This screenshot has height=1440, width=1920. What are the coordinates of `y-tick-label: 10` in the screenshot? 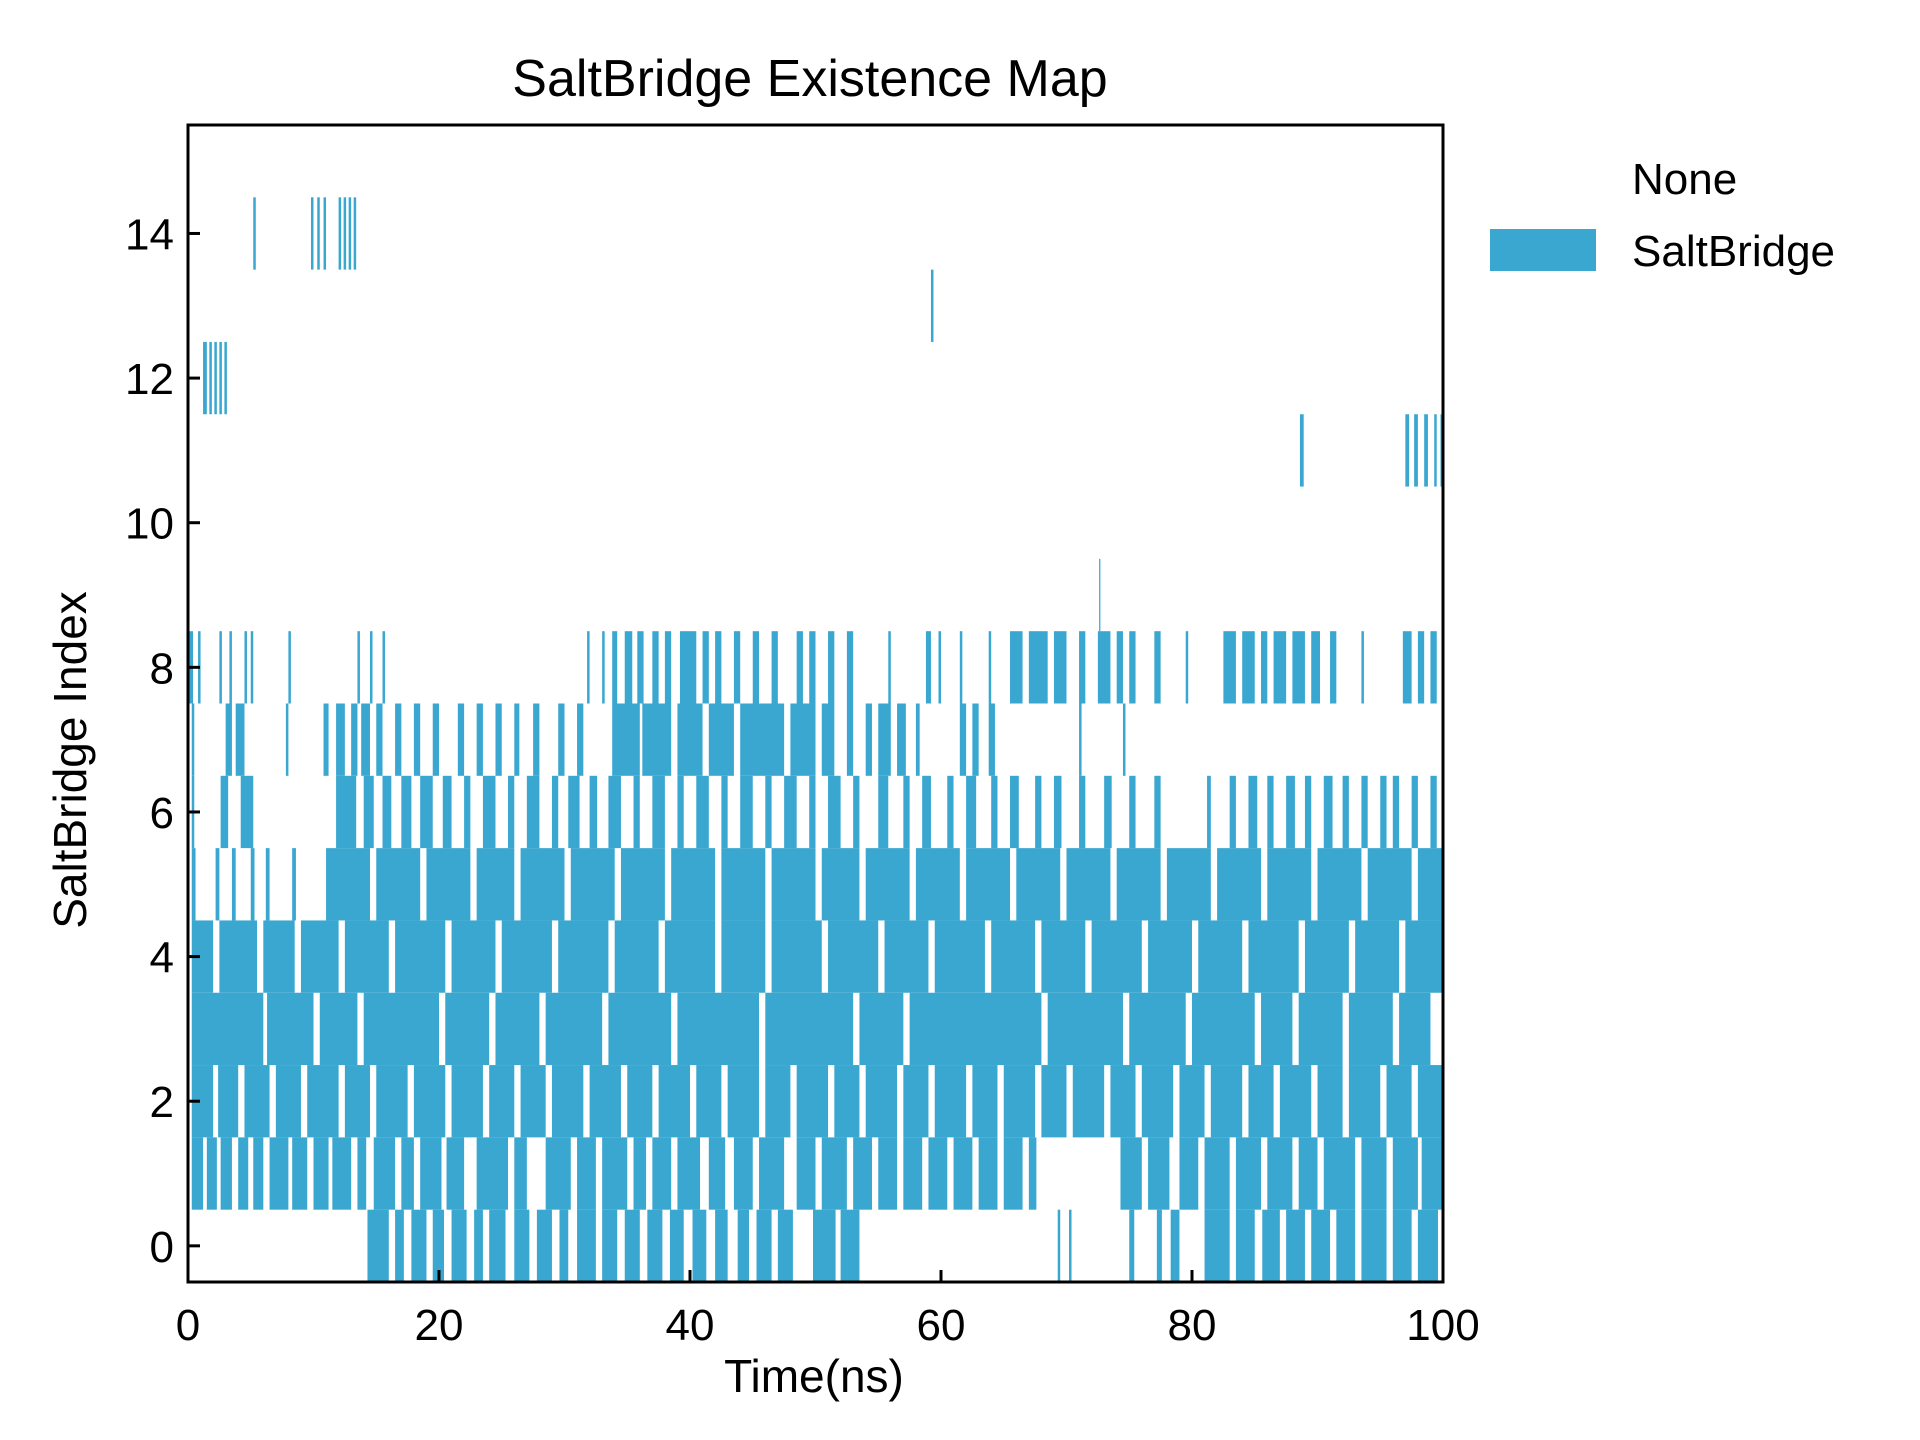 It's located at (149, 524).